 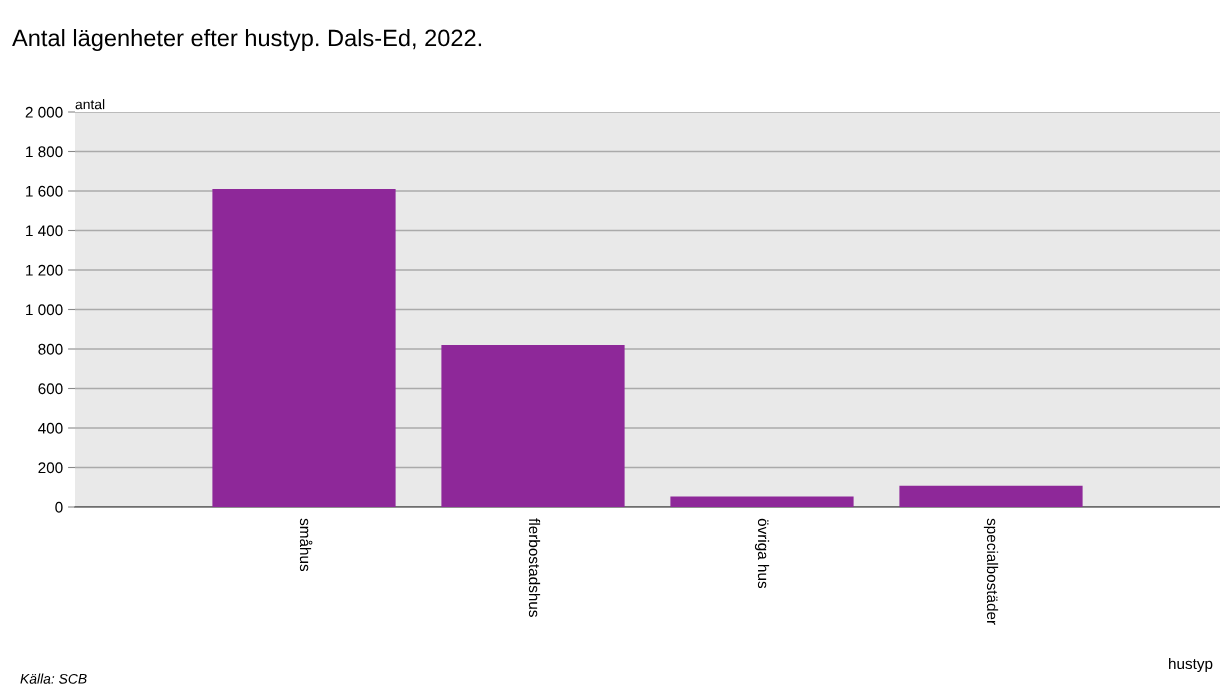 I want to click on y-tick-label: 1 800, so click(x=44, y=152).